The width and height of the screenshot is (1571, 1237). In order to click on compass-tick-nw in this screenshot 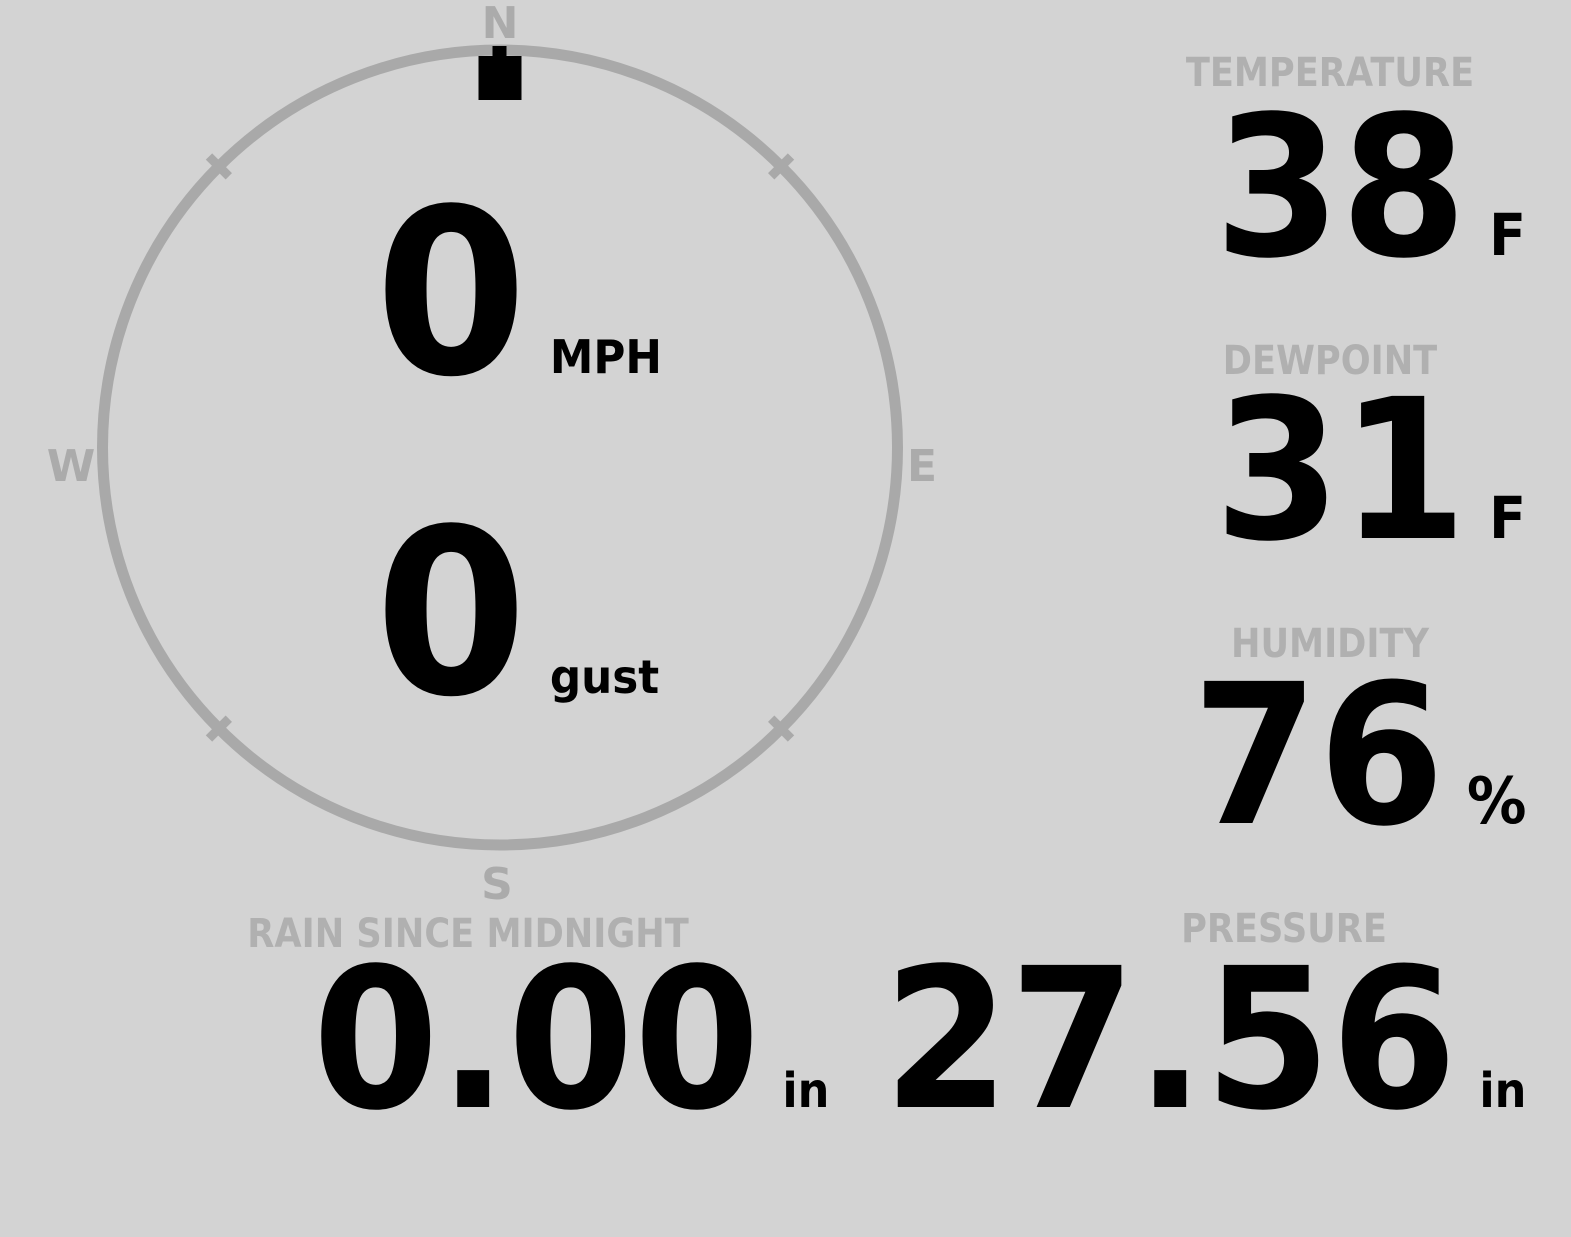, I will do `click(218, 166)`.